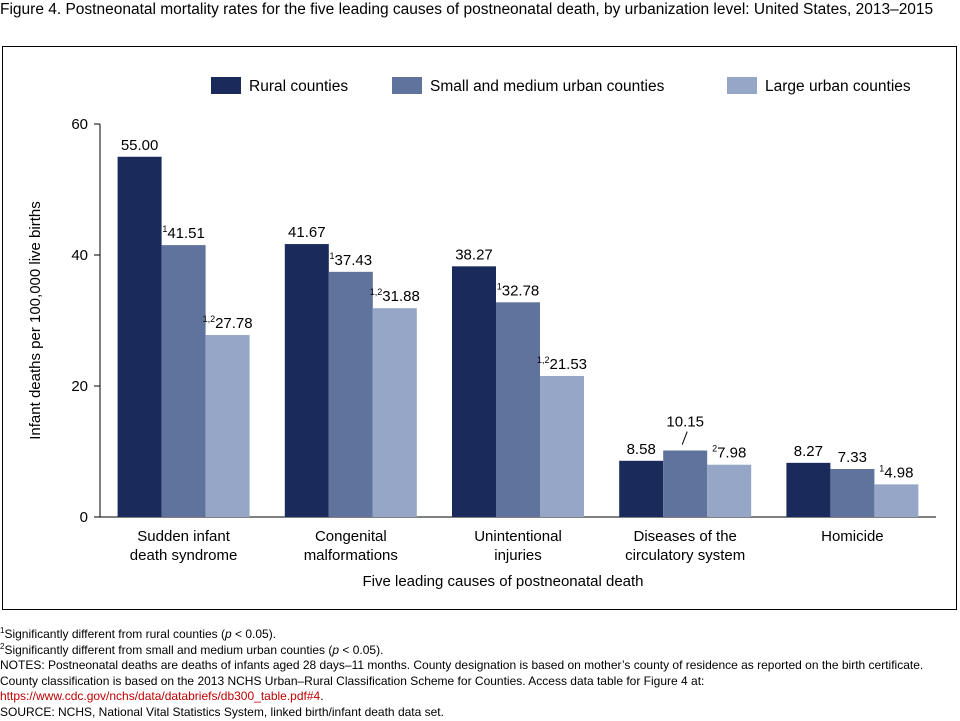 The image size is (960, 721). What do you see at coordinates (518, 290) in the screenshot?
I see `data-label: 132.78` at bounding box center [518, 290].